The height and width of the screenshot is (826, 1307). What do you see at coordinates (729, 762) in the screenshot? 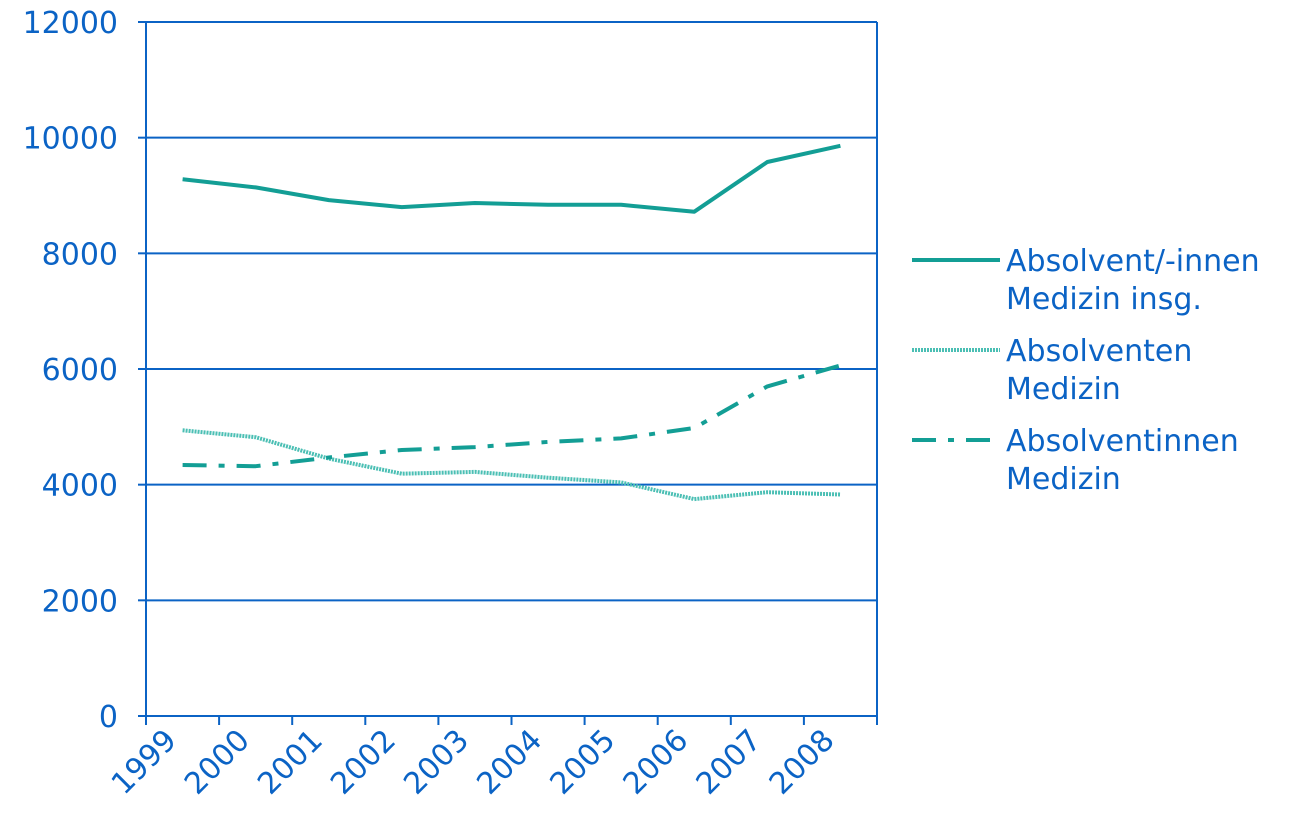
I see `x-tick-label: 2007` at bounding box center [729, 762].